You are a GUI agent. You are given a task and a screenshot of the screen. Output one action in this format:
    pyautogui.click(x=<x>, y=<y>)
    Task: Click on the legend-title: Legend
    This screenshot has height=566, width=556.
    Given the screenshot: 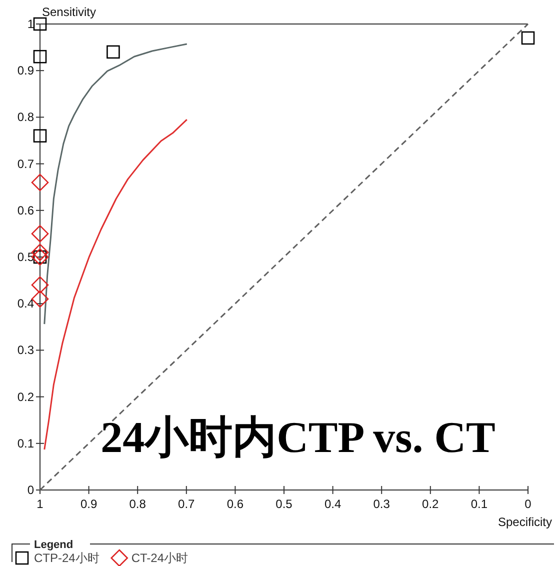 What is the action you would take?
    pyautogui.click(x=54, y=545)
    